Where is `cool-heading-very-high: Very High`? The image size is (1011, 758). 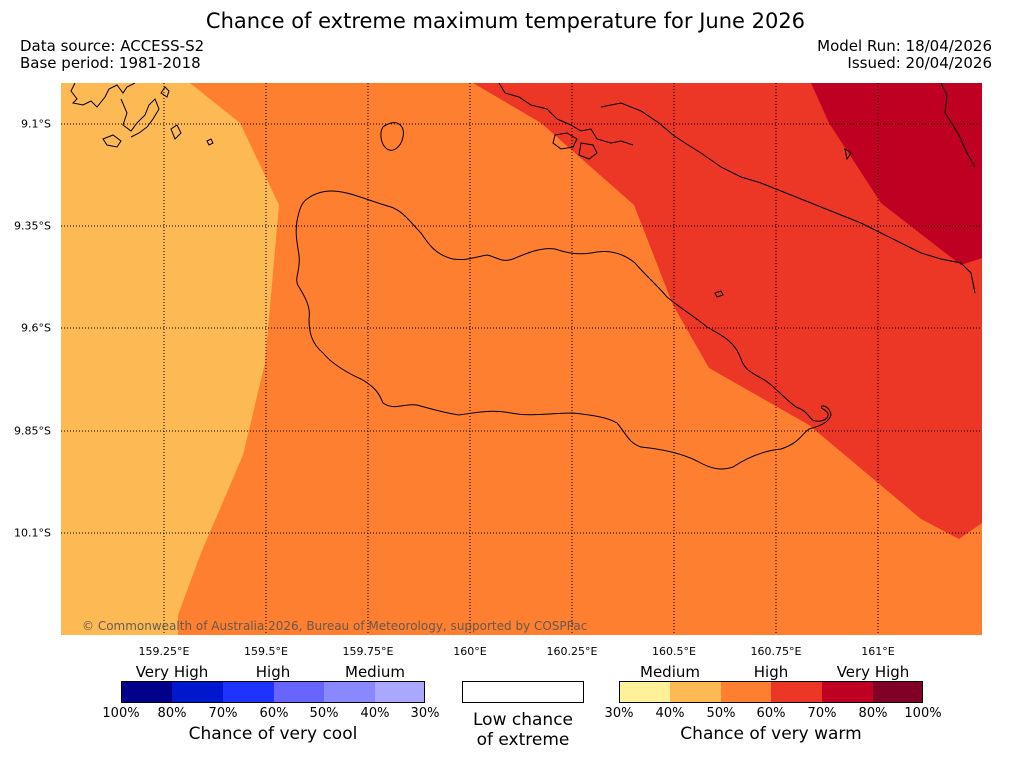 cool-heading-very-high: Very High is located at coordinates (172, 672).